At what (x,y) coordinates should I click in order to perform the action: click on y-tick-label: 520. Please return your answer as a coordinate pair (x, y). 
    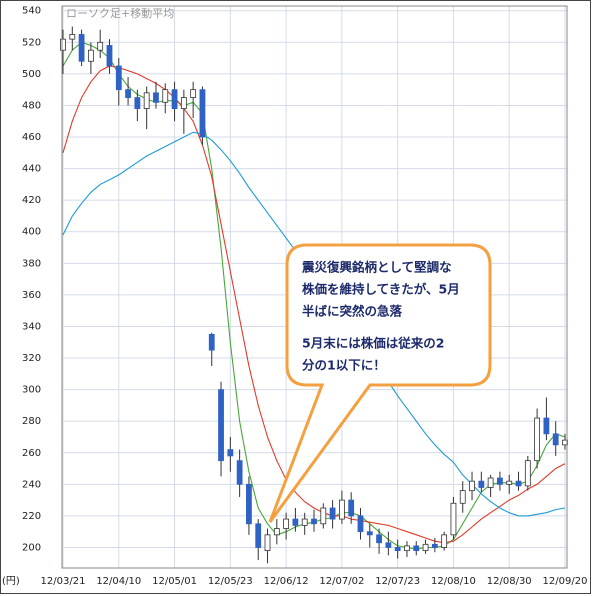
    Looking at the image, I should click on (31, 42).